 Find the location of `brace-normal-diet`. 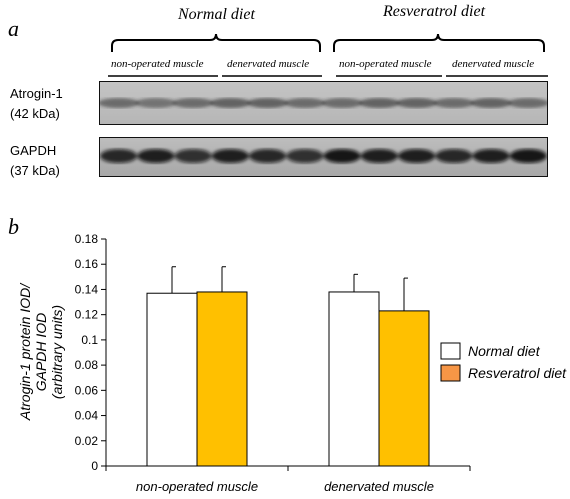

brace-normal-diet is located at coordinates (216, 42).